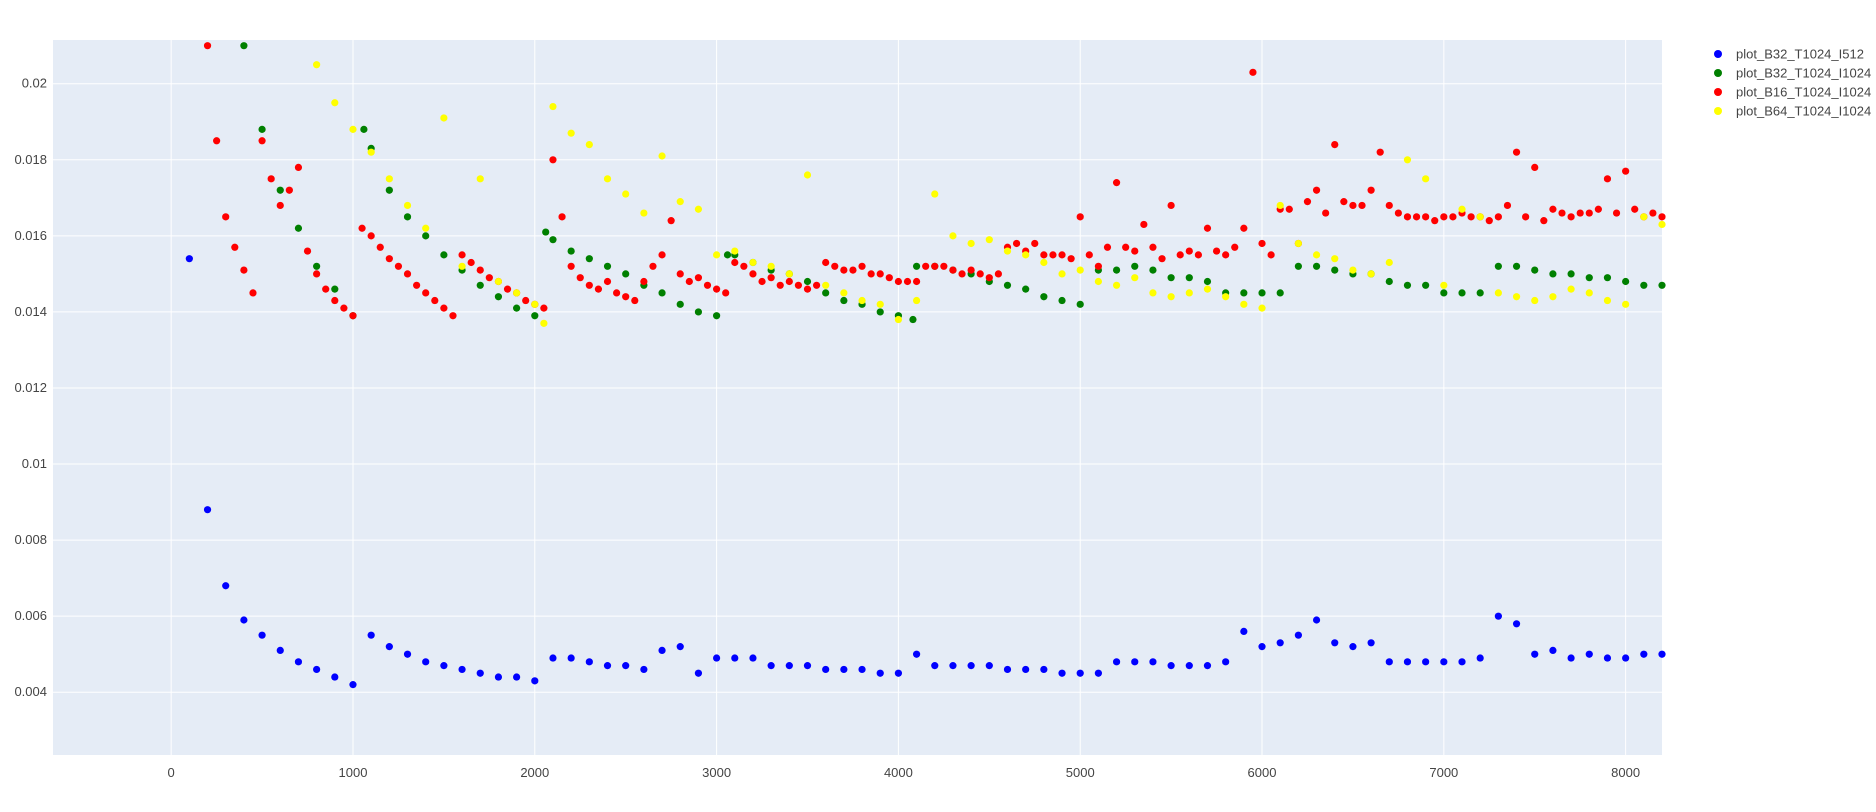  Describe the element at coordinates (1262, 772) in the screenshot. I see `x-tick-label: 6000` at that location.